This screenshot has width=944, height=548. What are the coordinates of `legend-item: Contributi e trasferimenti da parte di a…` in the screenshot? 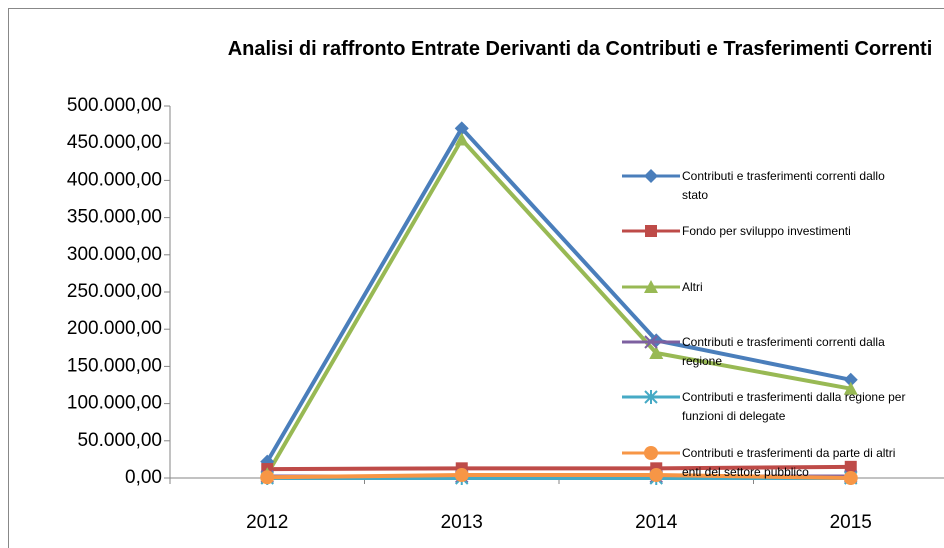 It's located at (770, 464).